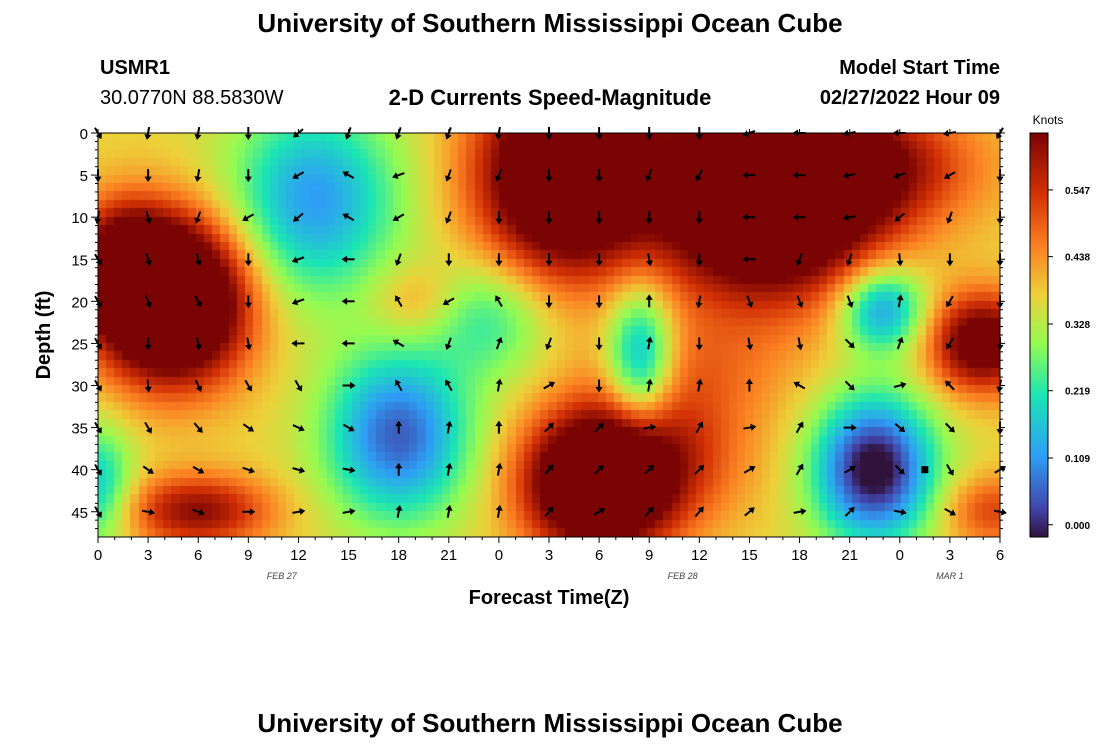  I want to click on x-tick-label: 0, so click(499, 555).